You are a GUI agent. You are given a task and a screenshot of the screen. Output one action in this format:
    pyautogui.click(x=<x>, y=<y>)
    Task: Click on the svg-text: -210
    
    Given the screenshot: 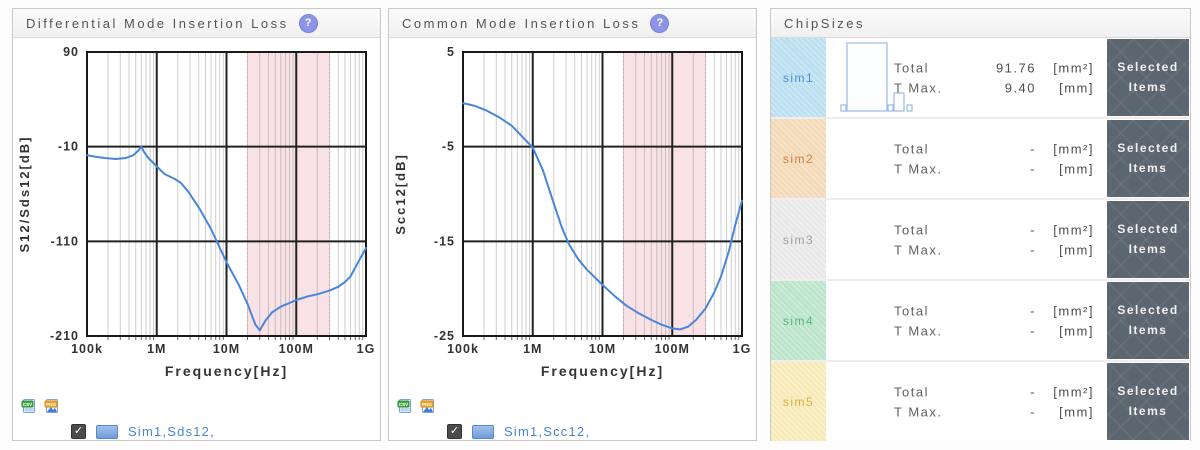 What is the action you would take?
    pyautogui.click(x=64, y=336)
    